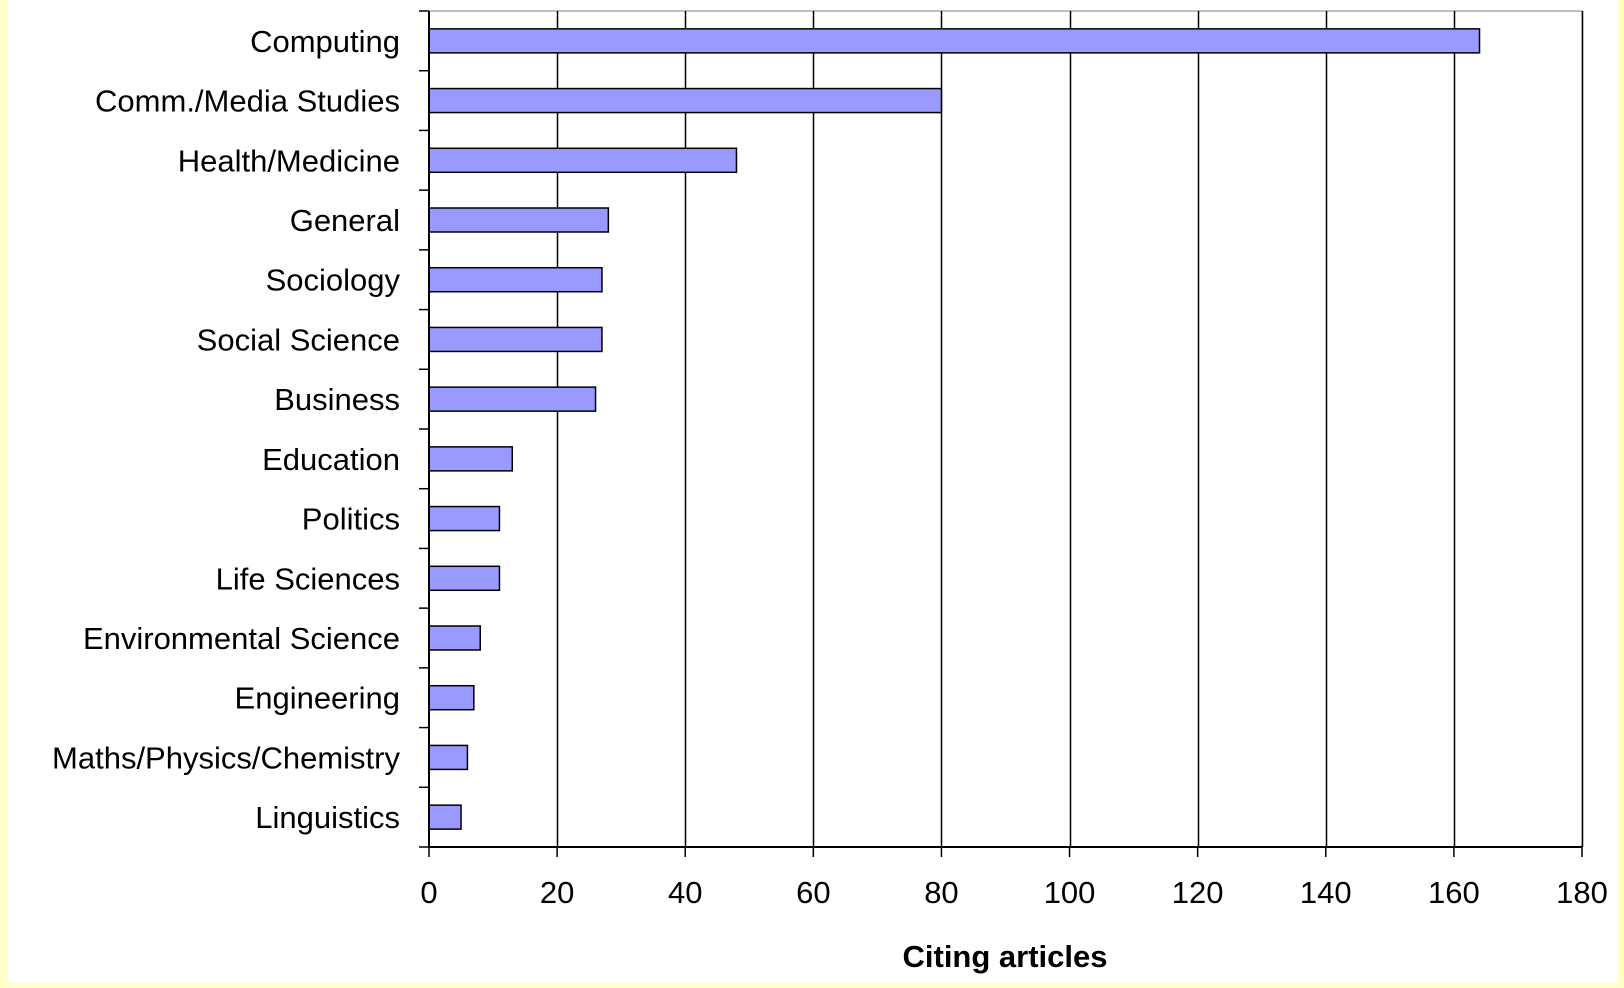  I want to click on x-tick-labels: 0 20 40 60 80 100 120 140 160 180, so click(1013, 892).